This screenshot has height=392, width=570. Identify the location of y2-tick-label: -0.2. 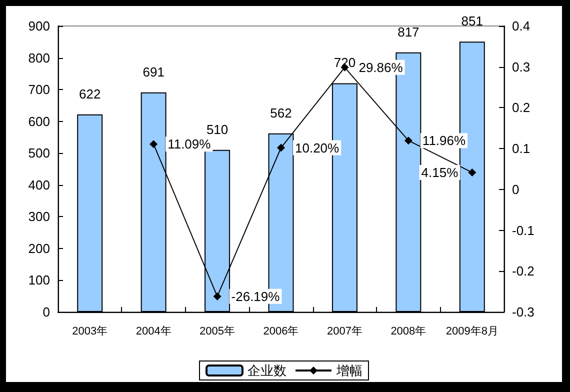
(523, 271).